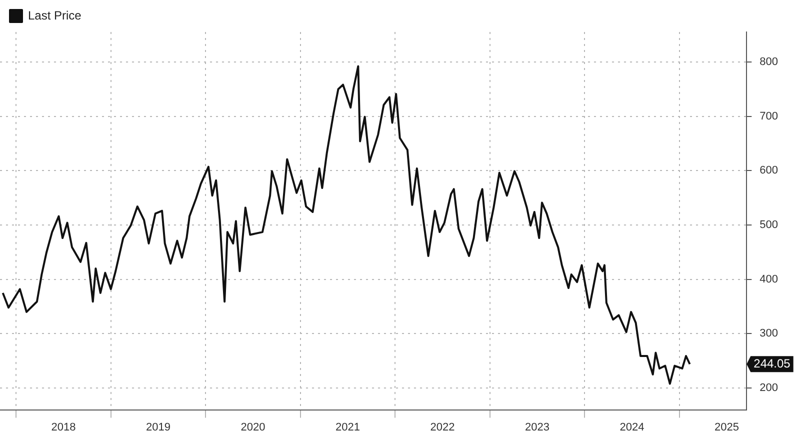 The image size is (800, 437). Describe the element at coordinates (442, 427) in the screenshot. I see `x-tick-label: 2022` at that location.